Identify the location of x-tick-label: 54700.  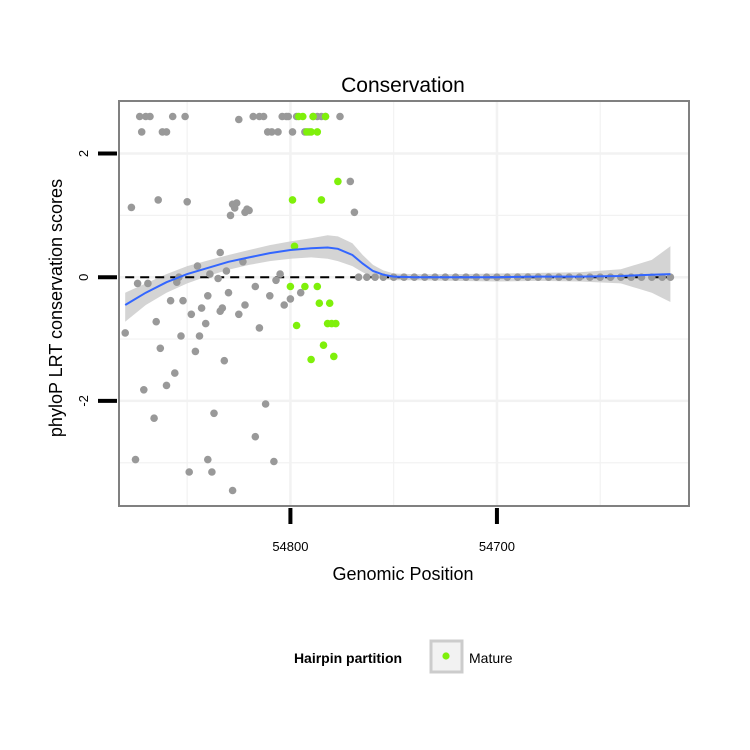
(497, 546).